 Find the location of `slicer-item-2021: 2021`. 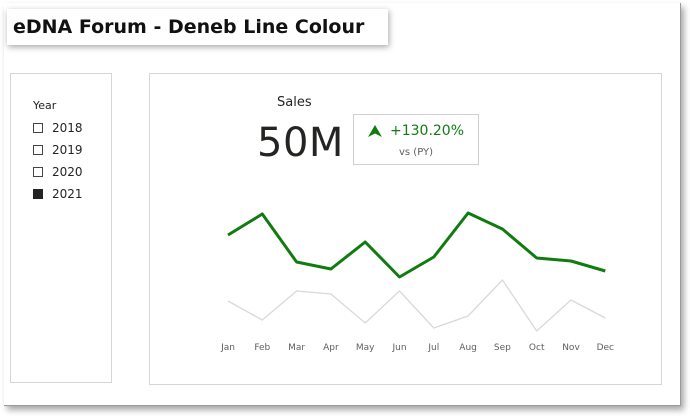

slicer-item-2021: 2021 is located at coordinates (58, 194).